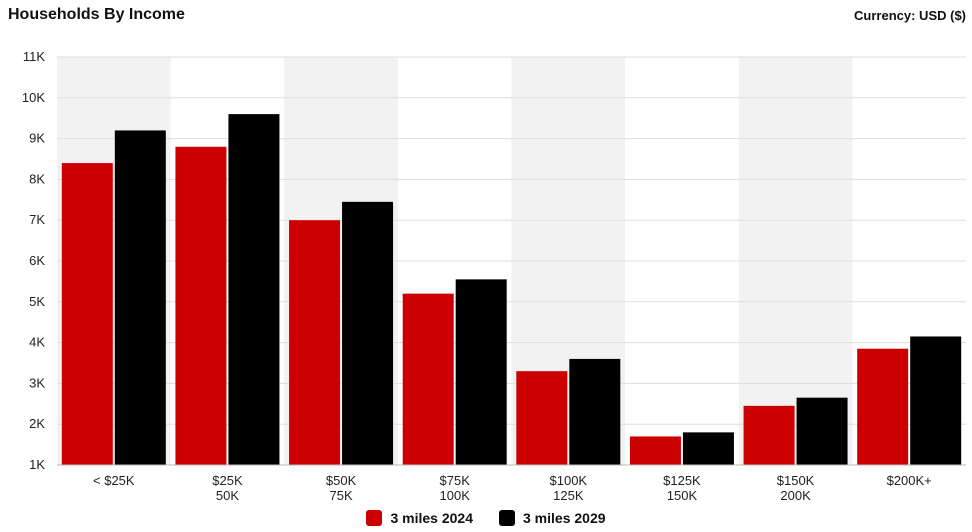  What do you see at coordinates (455, 480) in the screenshot?
I see `x-tick-label: $75K` at bounding box center [455, 480].